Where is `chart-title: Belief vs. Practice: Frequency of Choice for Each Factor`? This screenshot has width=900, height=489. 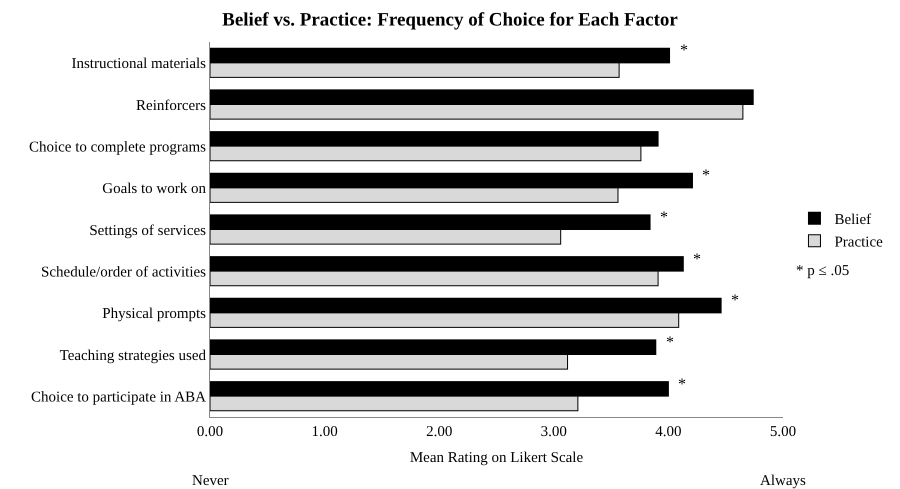
chart-title: Belief vs. Practice: Frequency of Choice for Each Factor is located at coordinates (450, 20).